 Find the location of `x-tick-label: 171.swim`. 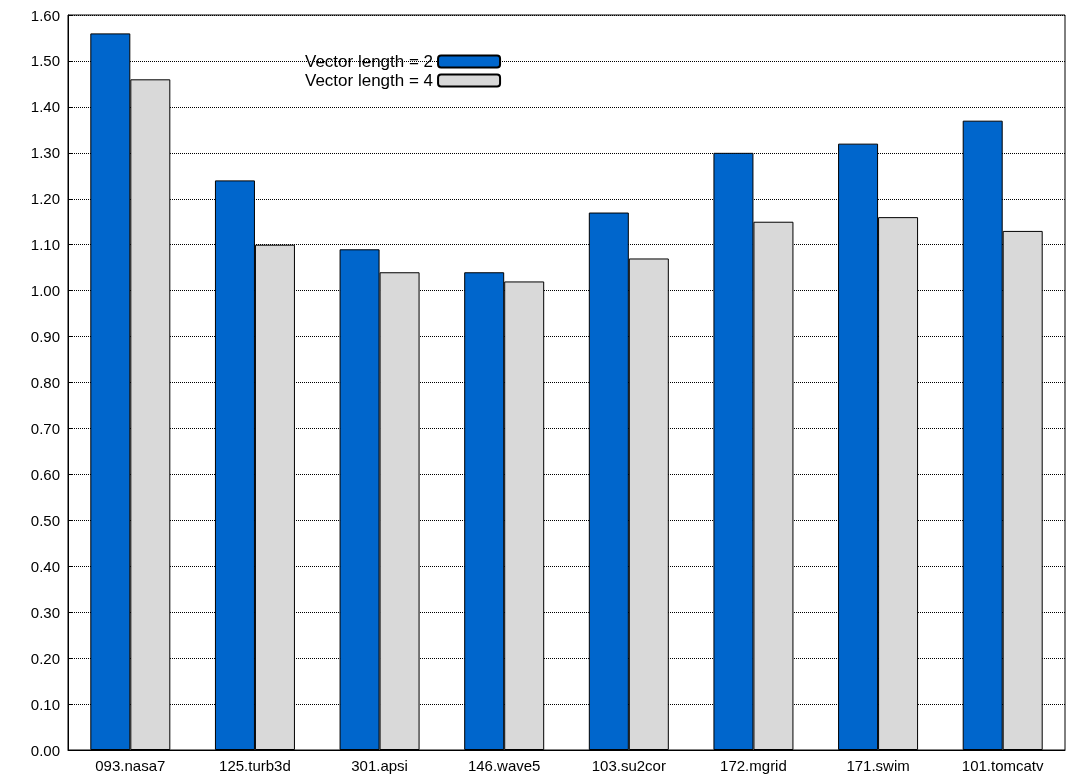

x-tick-label: 171.swim is located at coordinates (878, 765).